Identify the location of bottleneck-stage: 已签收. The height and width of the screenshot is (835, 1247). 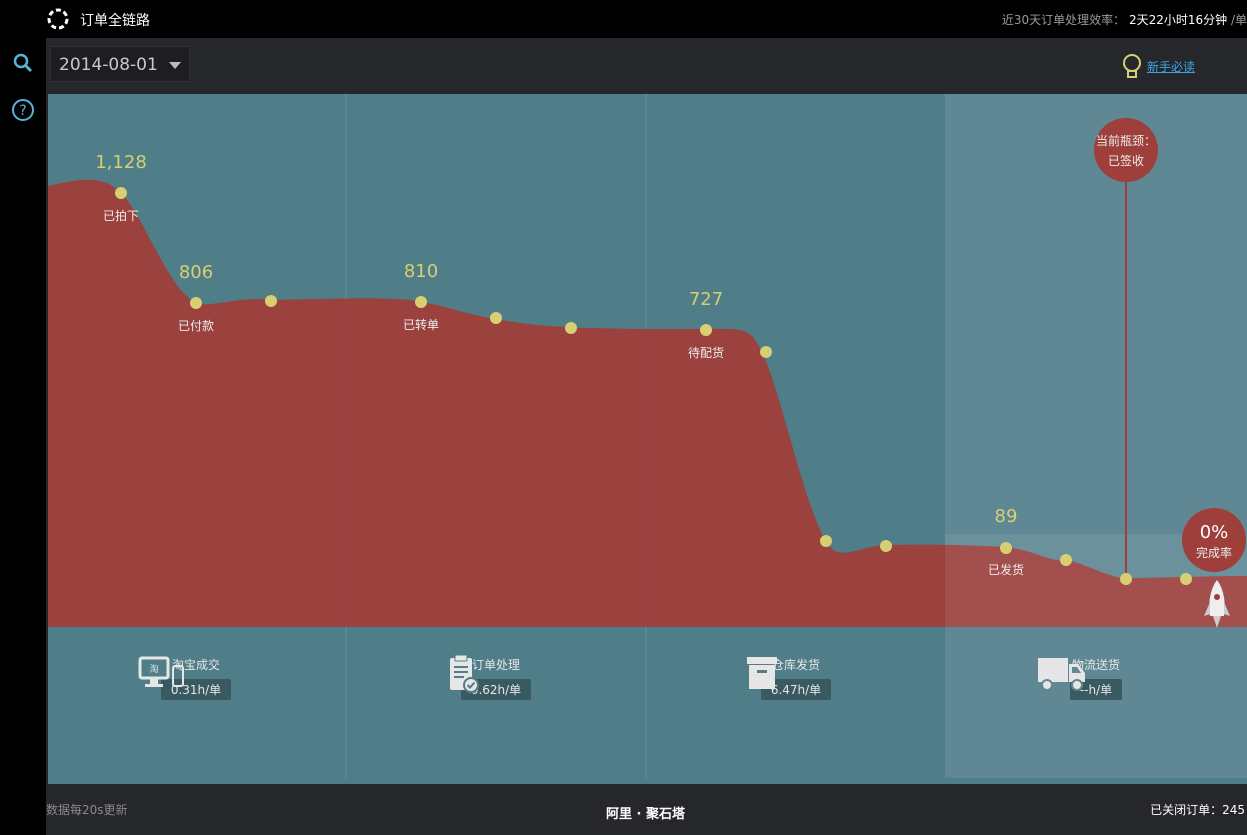
(1126, 160).